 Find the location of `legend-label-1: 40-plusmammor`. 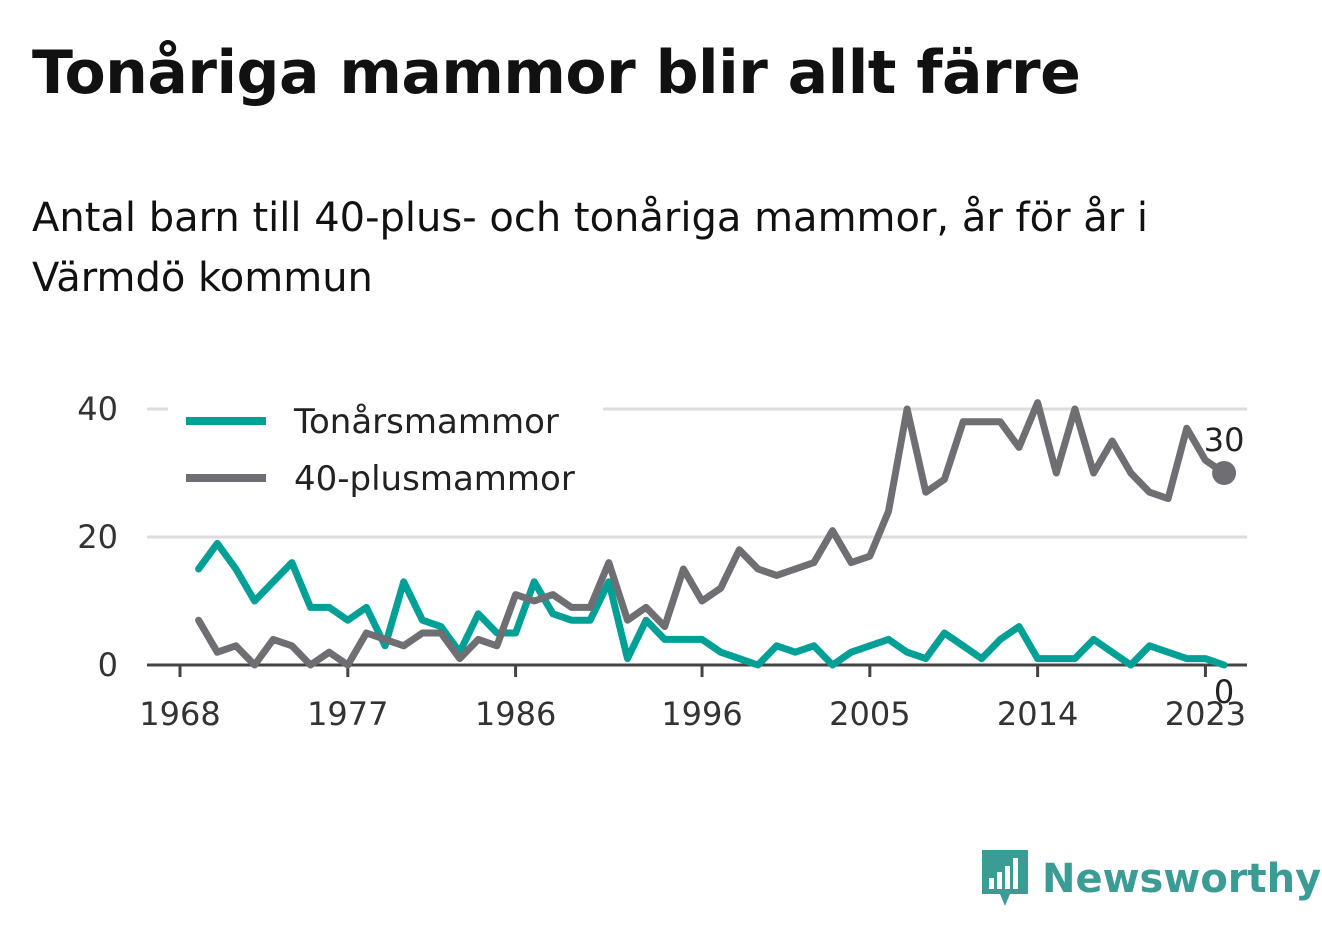

legend-label-1: 40-plusmammor is located at coordinates (434, 479).